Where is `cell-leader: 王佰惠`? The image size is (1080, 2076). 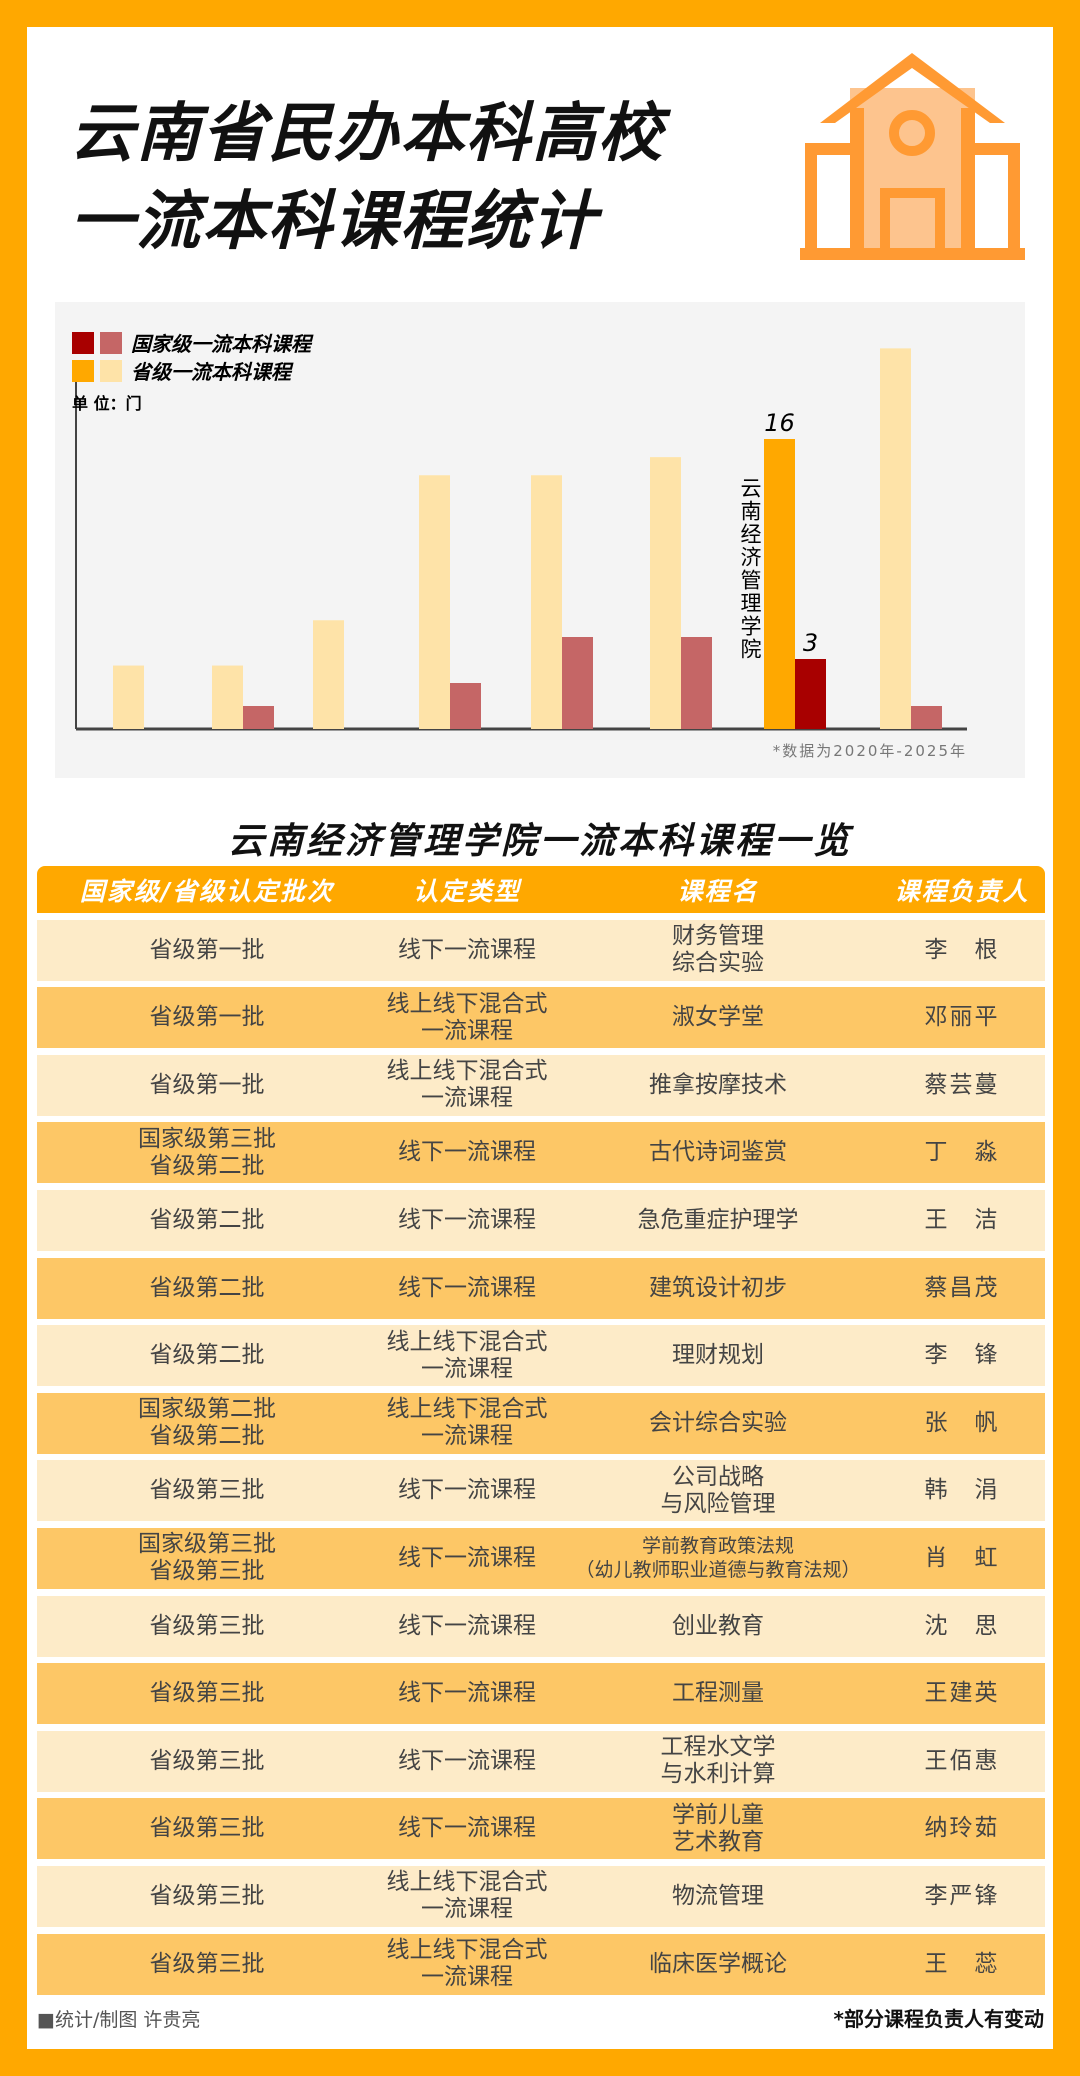 cell-leader: 王佰惠 is located at coordinates (962, 1760).